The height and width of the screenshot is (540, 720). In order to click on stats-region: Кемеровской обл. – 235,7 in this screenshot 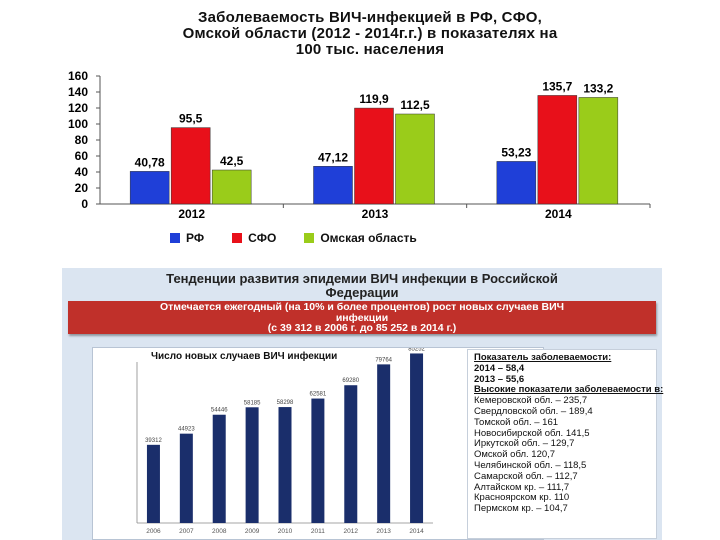, I will do `click(531, 401)`.